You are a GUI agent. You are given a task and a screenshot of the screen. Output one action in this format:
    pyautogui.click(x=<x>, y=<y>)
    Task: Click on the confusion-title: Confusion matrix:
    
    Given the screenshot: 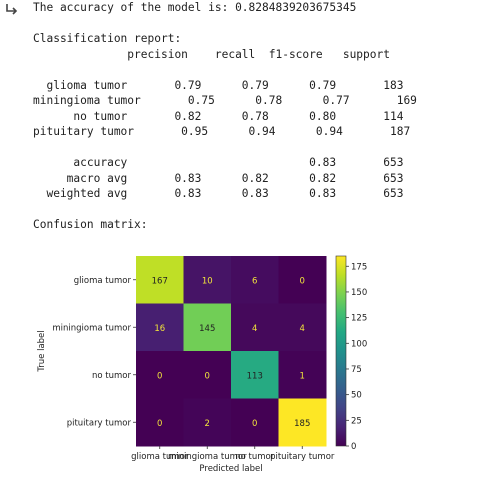 What is the action you would take?
    pyautogui.click(x=90, y=224)
    